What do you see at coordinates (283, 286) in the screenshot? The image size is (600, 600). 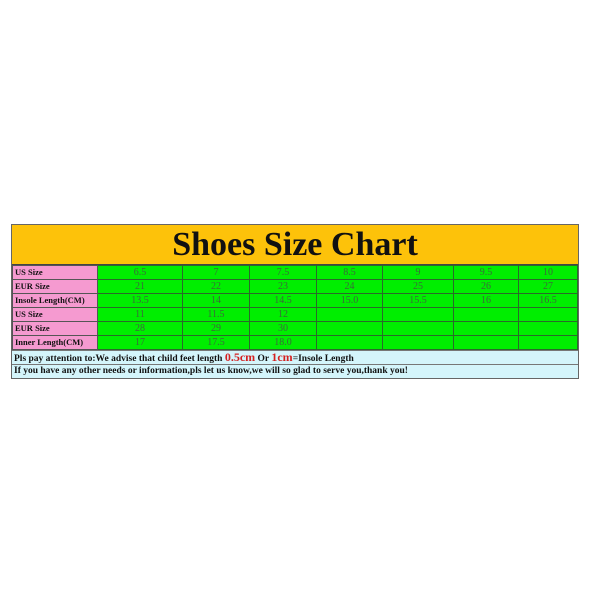 I see `size-cell: 23` at bounding box center [283, 286].